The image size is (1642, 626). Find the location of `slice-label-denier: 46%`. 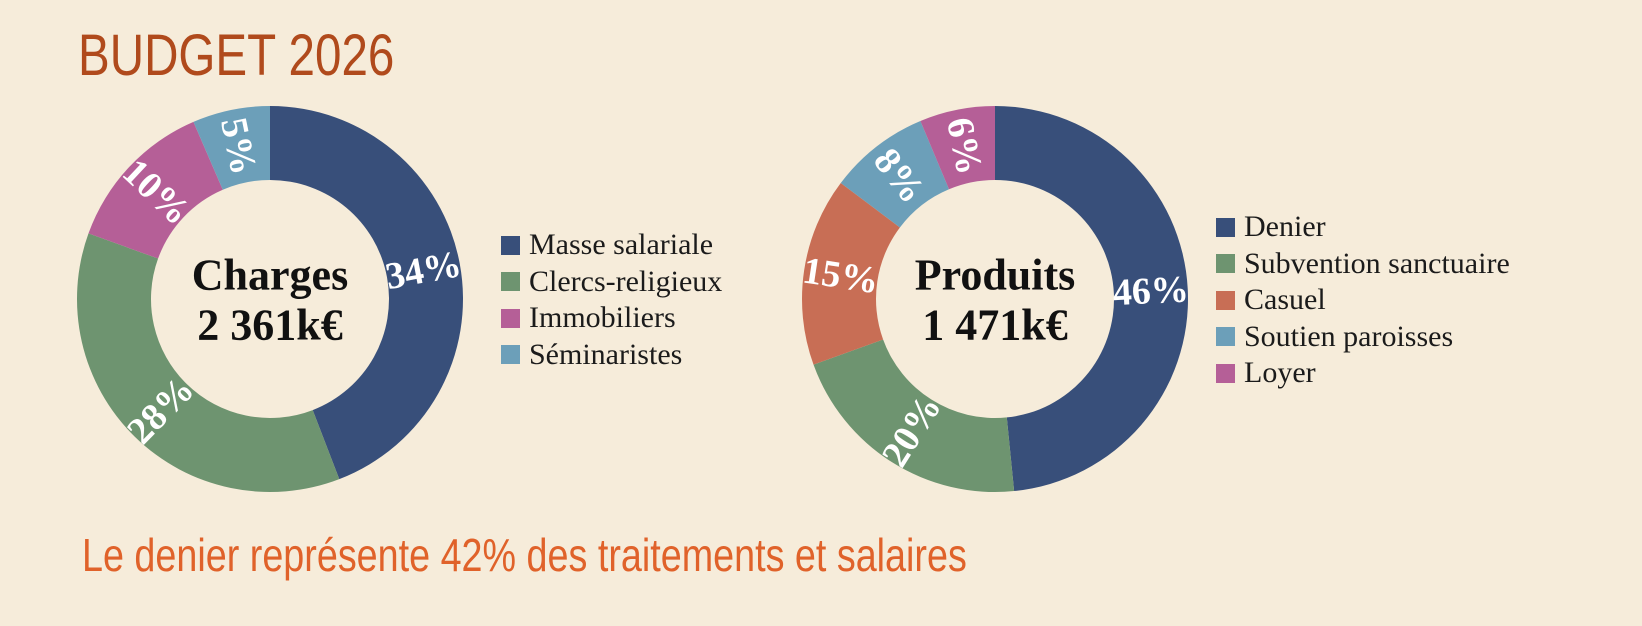

slice-label-denier: 46% is located at coordinates (1151, 291).